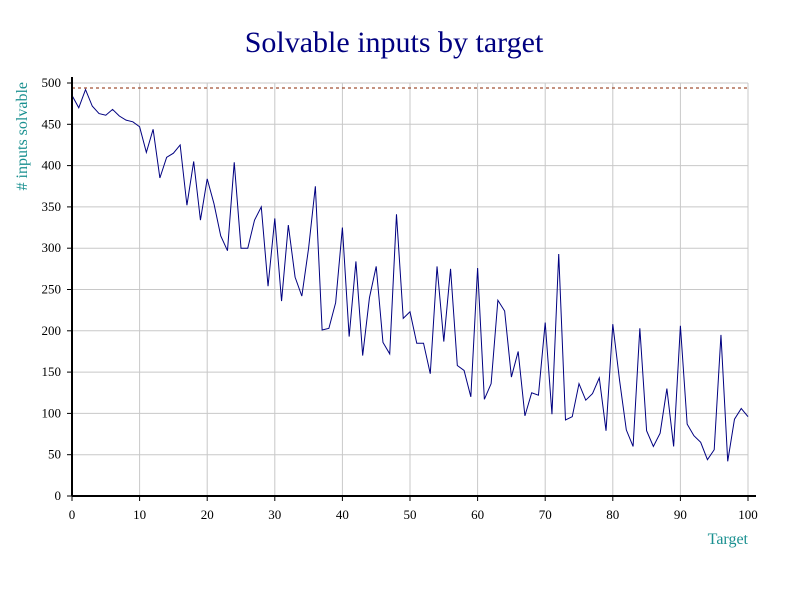  I want to click on y-tick-label: 250, so click(52, 289).